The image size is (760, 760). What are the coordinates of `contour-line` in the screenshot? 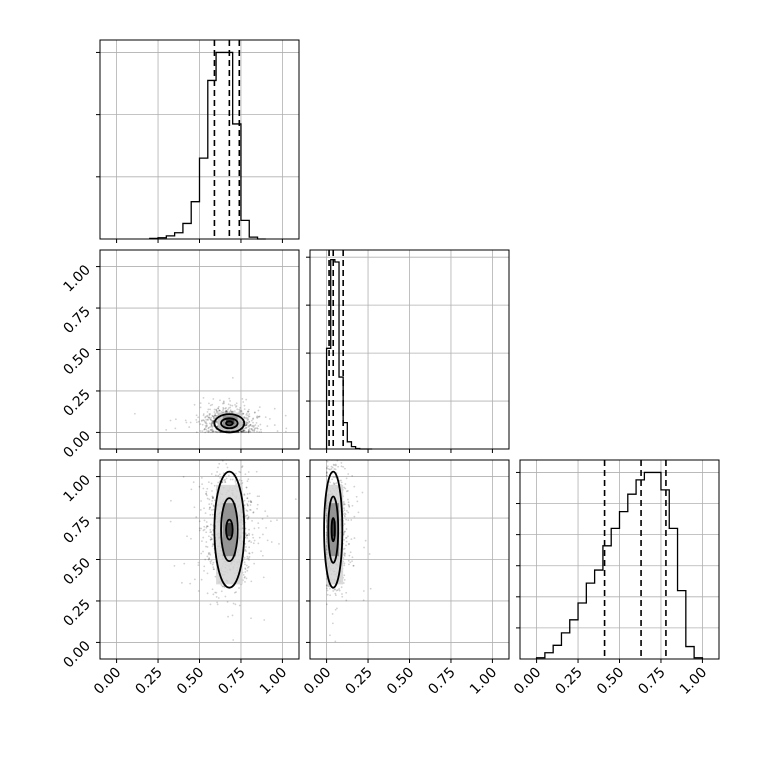 It's located at (229, 529).